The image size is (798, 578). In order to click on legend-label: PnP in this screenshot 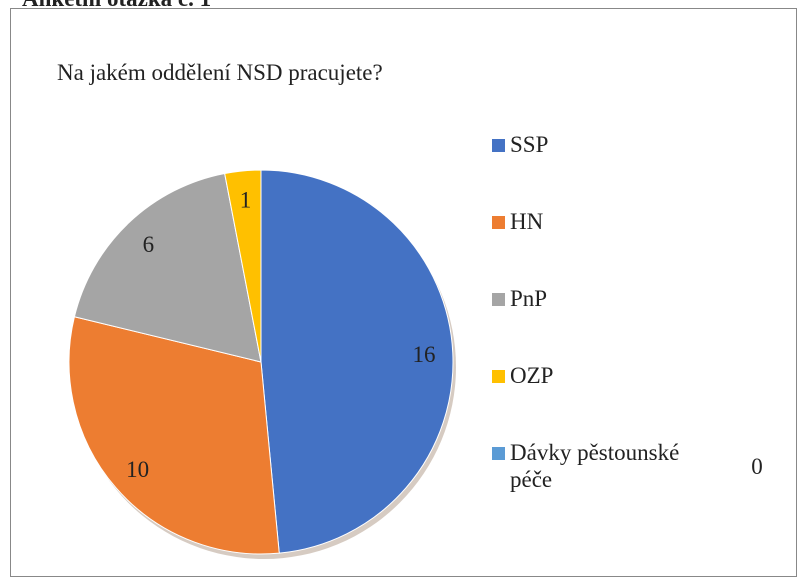, I will do `click(529, 298)`.